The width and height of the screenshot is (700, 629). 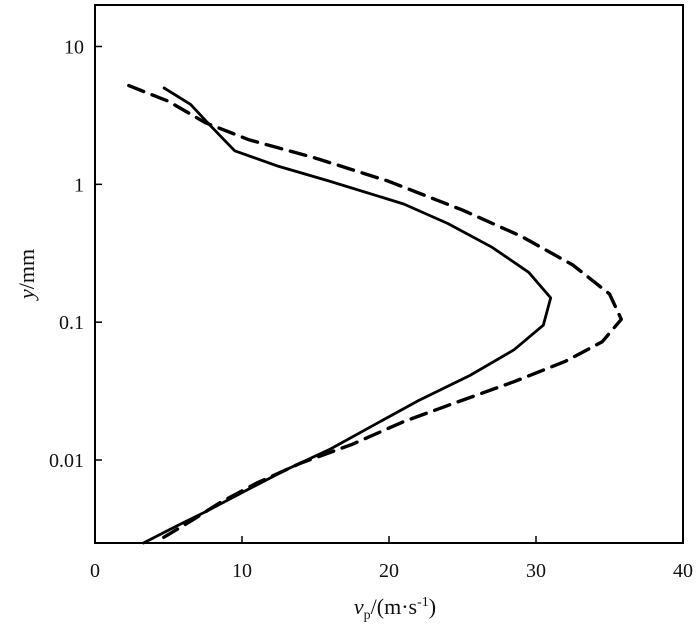 I want to click on x-axis-unit-sup: -1, so click(x=423, y=602).